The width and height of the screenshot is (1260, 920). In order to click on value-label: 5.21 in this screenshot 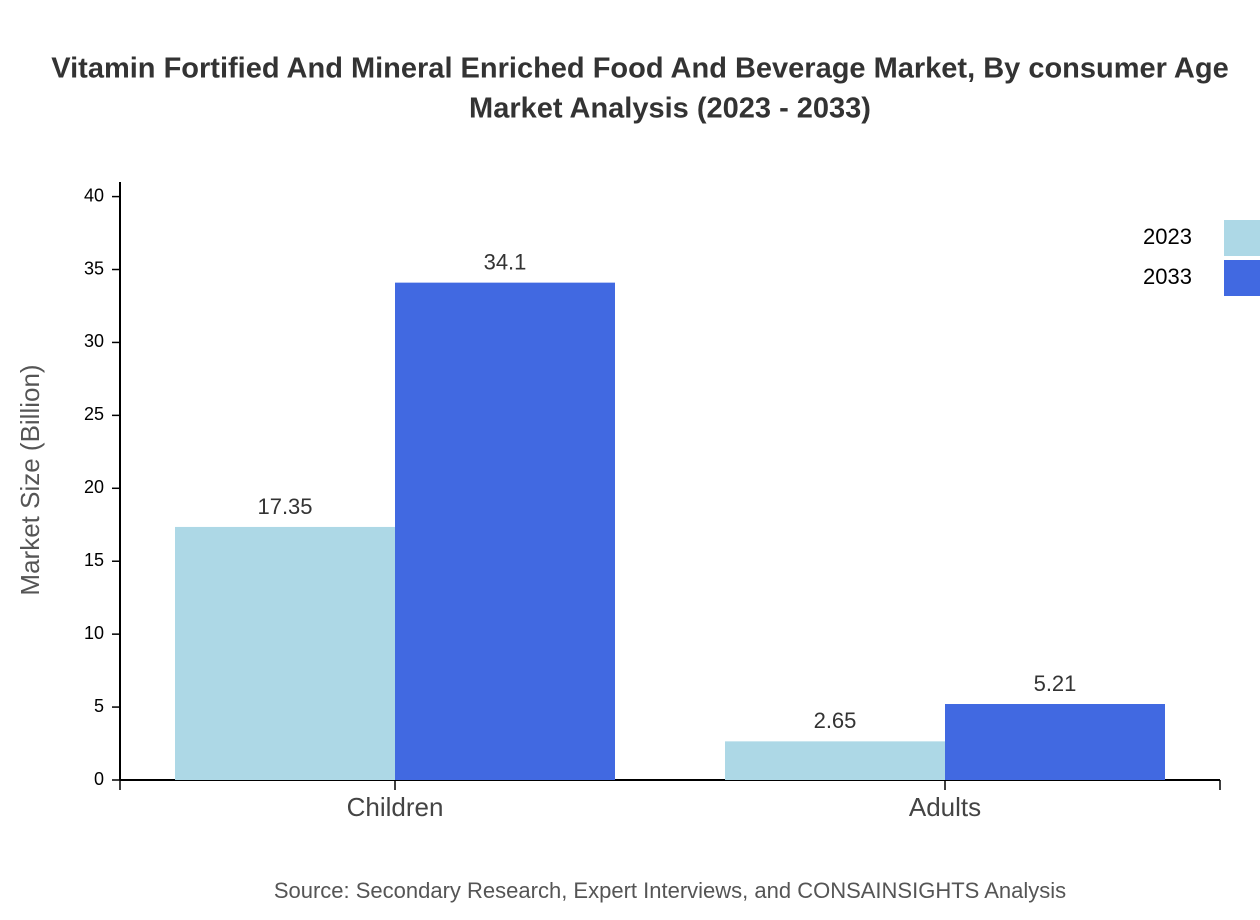, I will do `click(1055, 683)`.